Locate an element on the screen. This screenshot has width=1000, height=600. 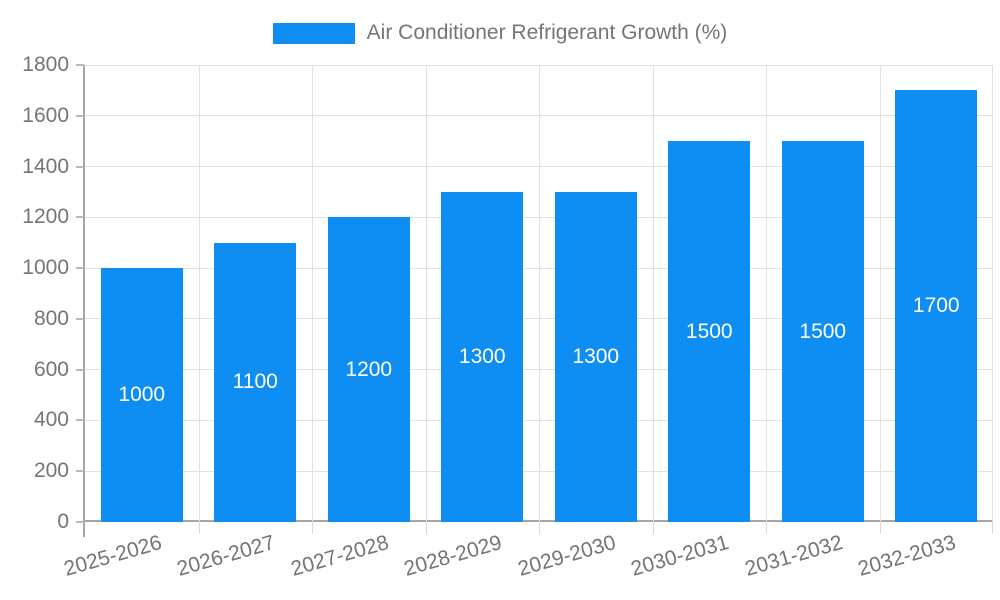
y-tick-label: 200 is located at coordinates (51, 471).